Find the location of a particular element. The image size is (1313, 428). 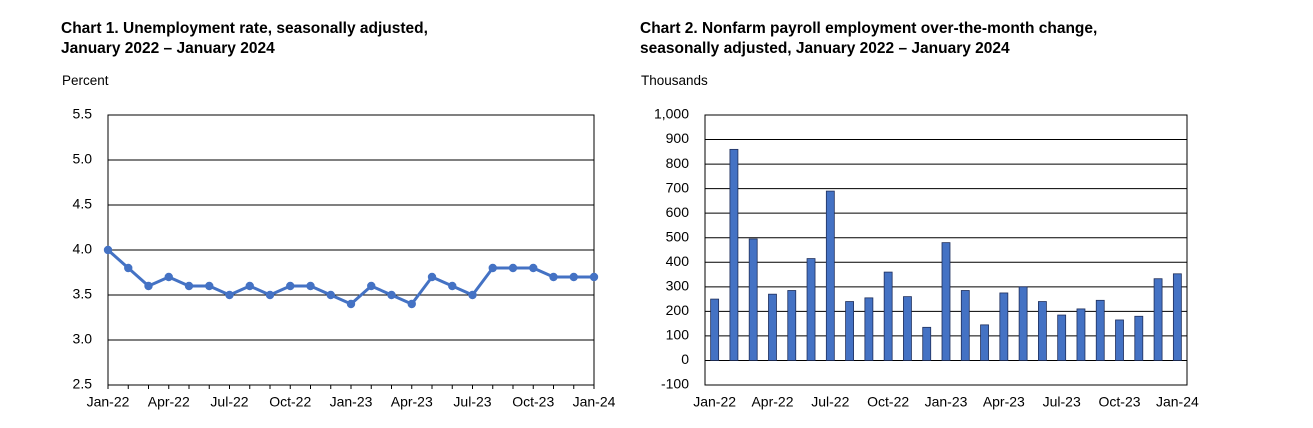

chart2-xtick-label: Jul-22 is located at coordinates (830, 402).